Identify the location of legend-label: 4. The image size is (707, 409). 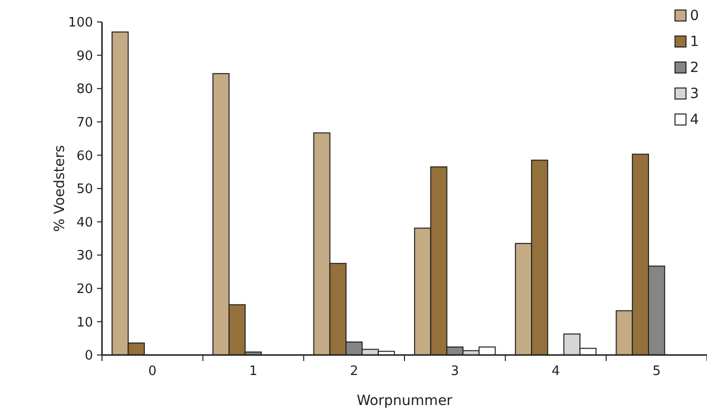
(694, 120).